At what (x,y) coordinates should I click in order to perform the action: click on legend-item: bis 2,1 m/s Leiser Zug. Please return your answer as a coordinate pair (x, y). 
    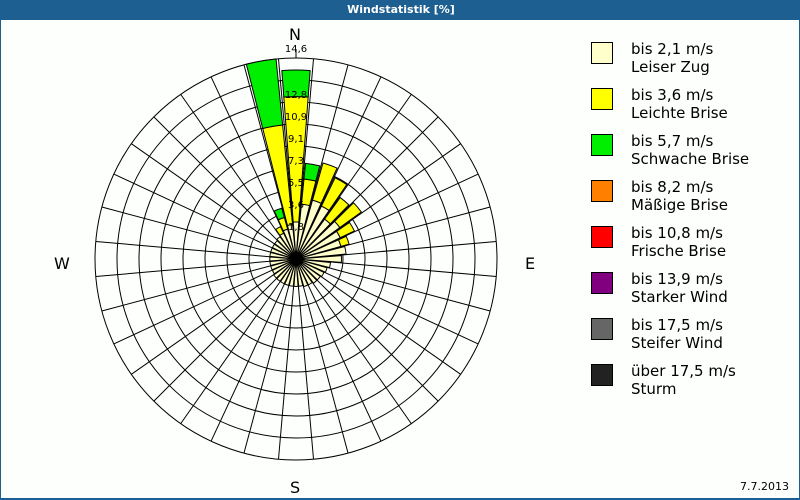
    Looking at the image, I should click on (691, 64).